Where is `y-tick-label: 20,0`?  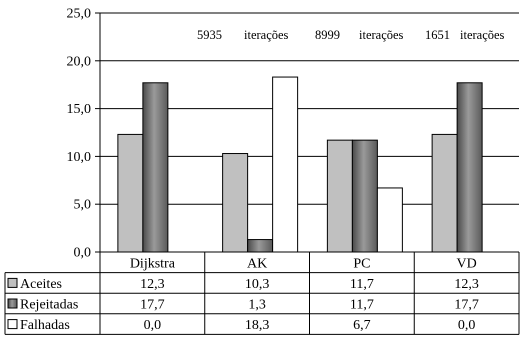
y-tick-label: 20,0 is located at coordinates (79, 61).